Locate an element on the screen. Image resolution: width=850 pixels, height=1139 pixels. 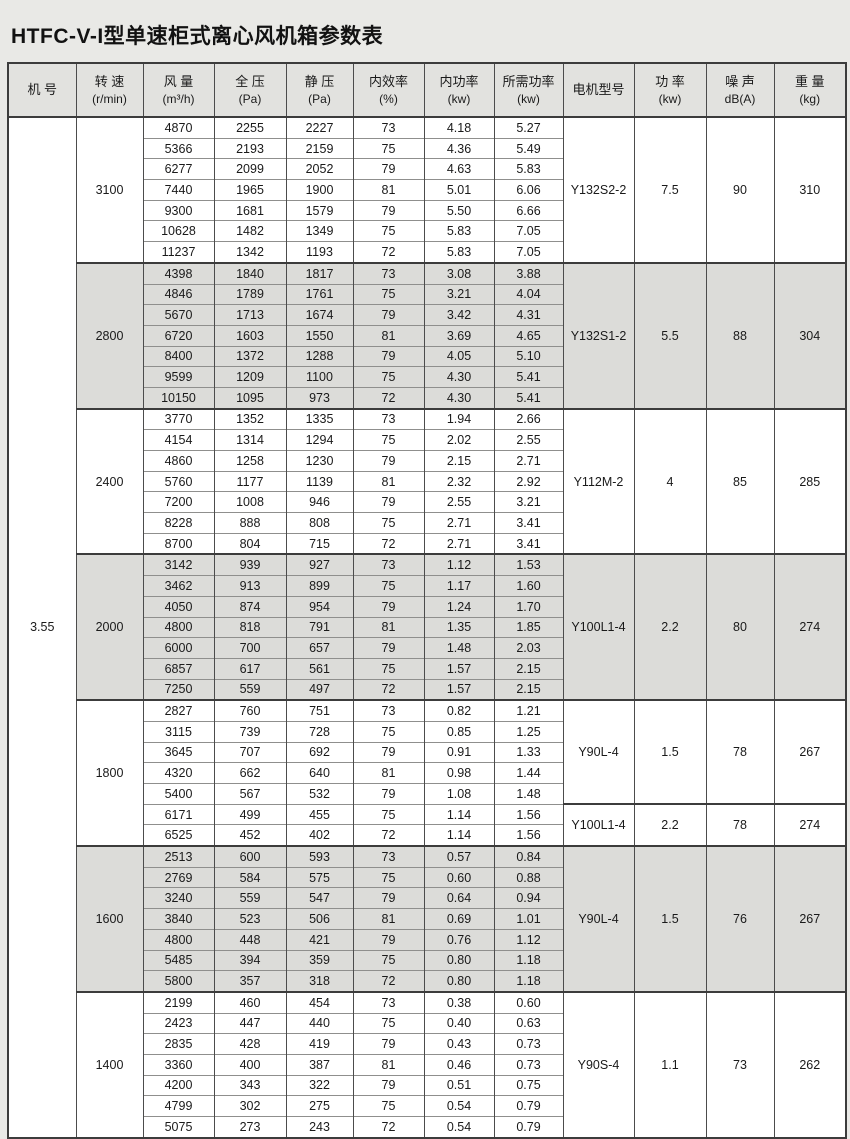
cell-required-power: 1.53 is located at coordinates (528, 564).